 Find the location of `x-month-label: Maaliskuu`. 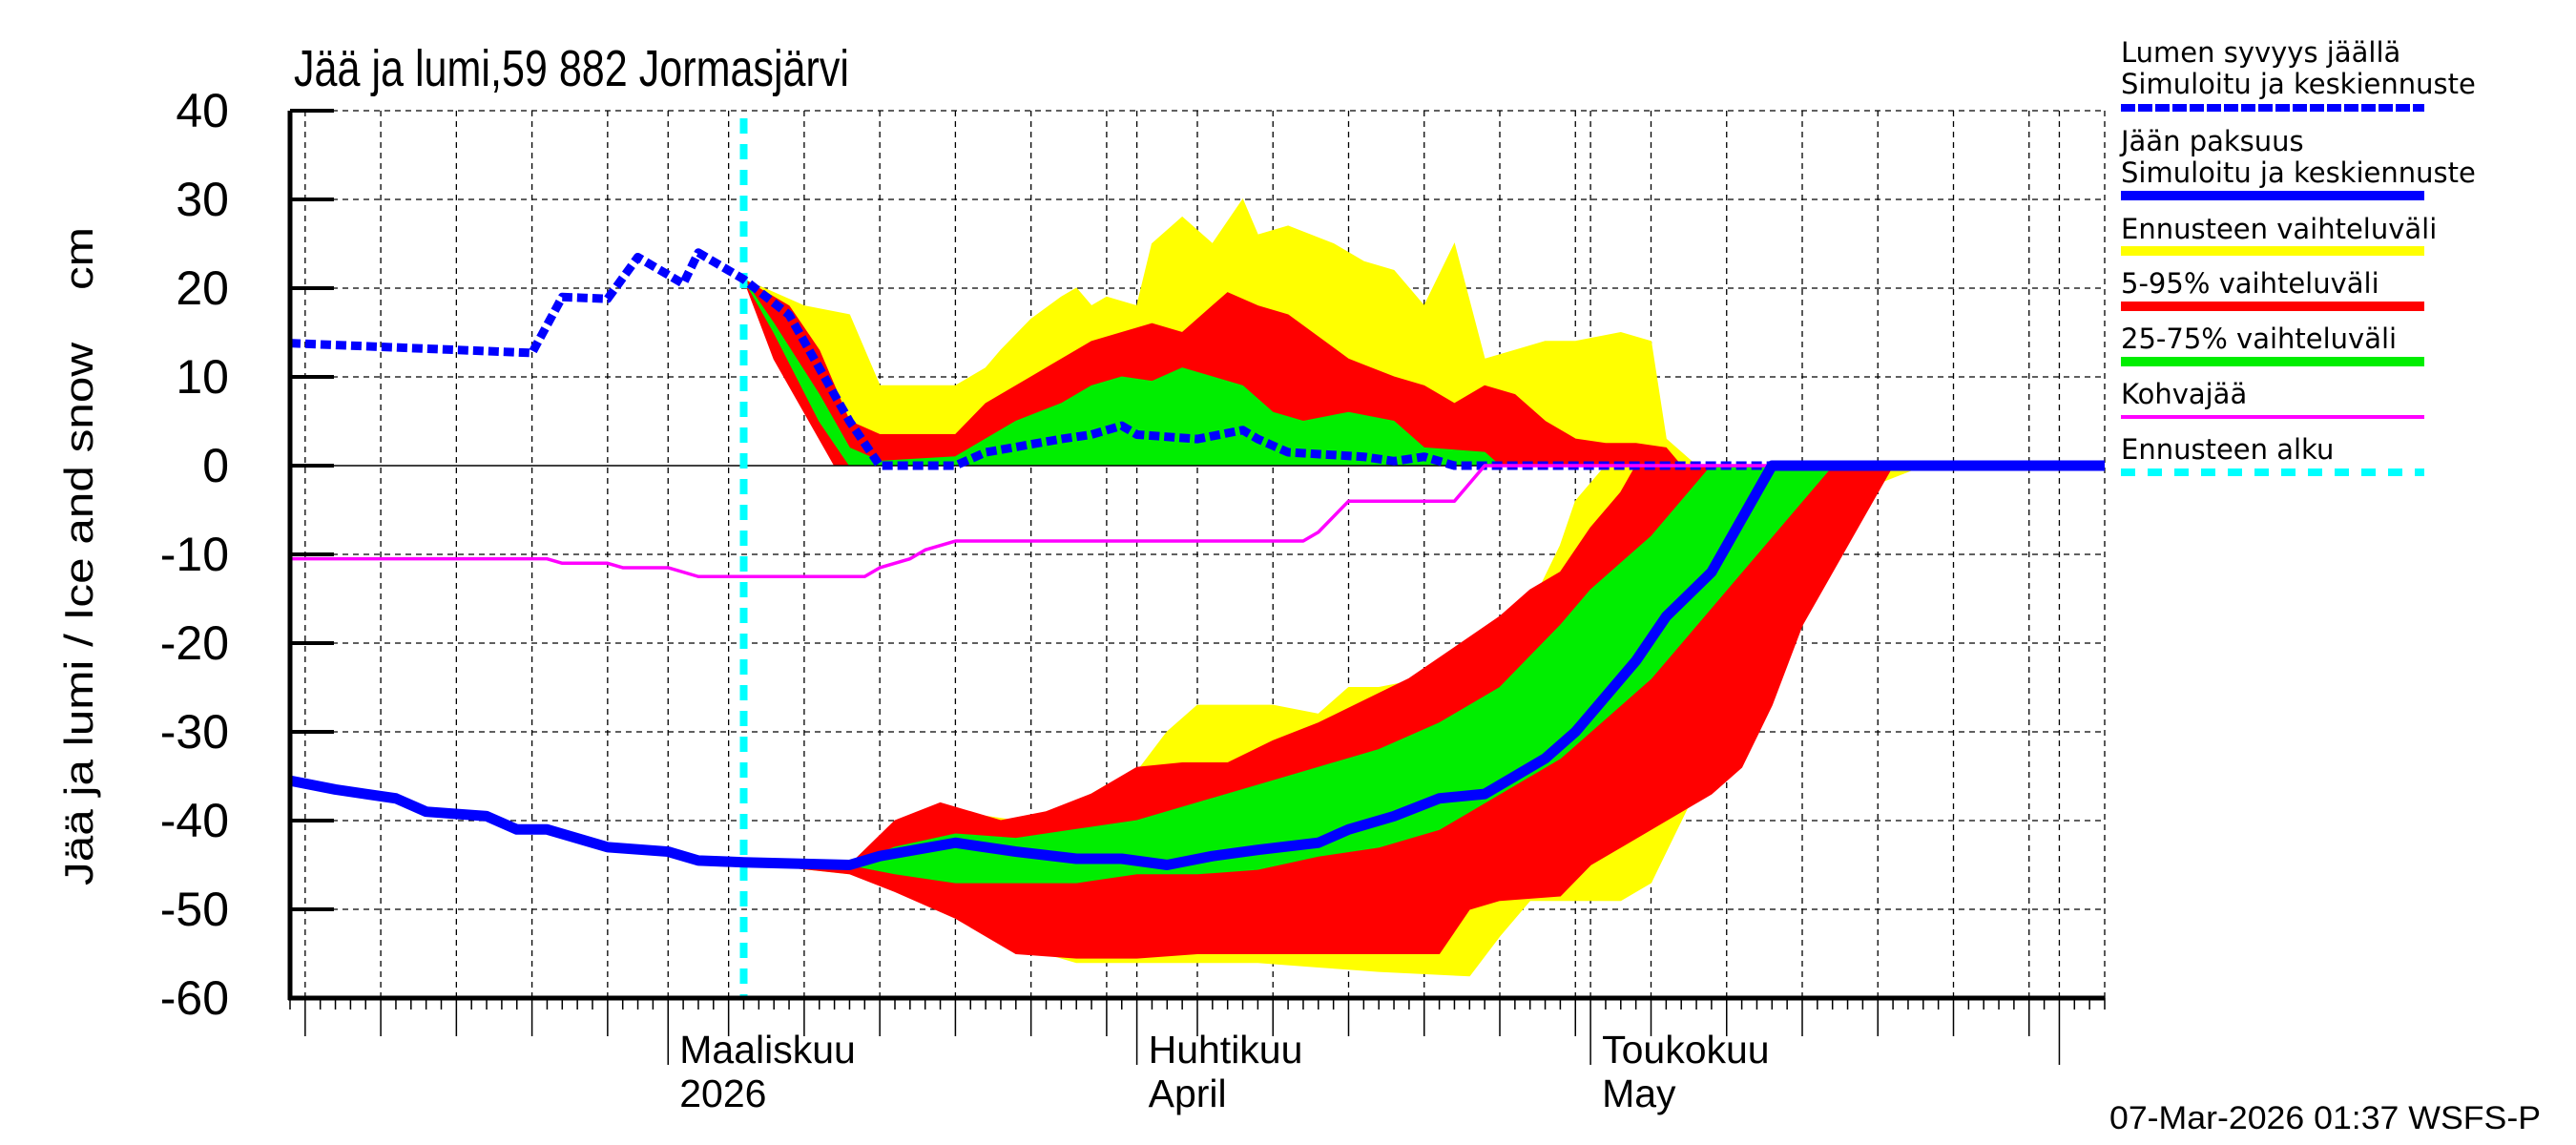

x-month-label: Maaliskuu is located at coordinates (767, 1050).